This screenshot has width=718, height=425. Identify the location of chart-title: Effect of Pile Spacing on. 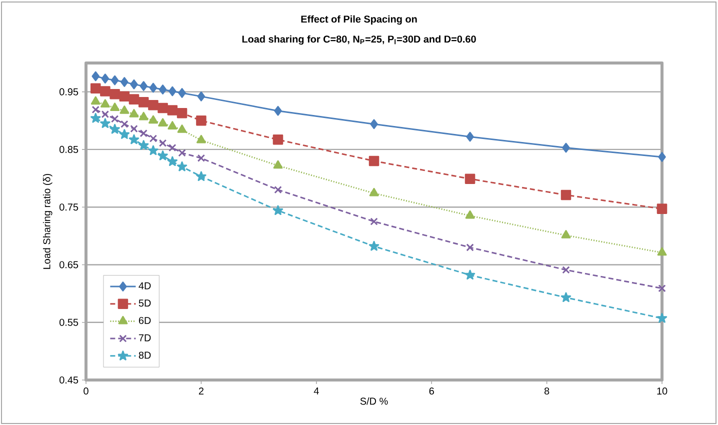
(359, 20).